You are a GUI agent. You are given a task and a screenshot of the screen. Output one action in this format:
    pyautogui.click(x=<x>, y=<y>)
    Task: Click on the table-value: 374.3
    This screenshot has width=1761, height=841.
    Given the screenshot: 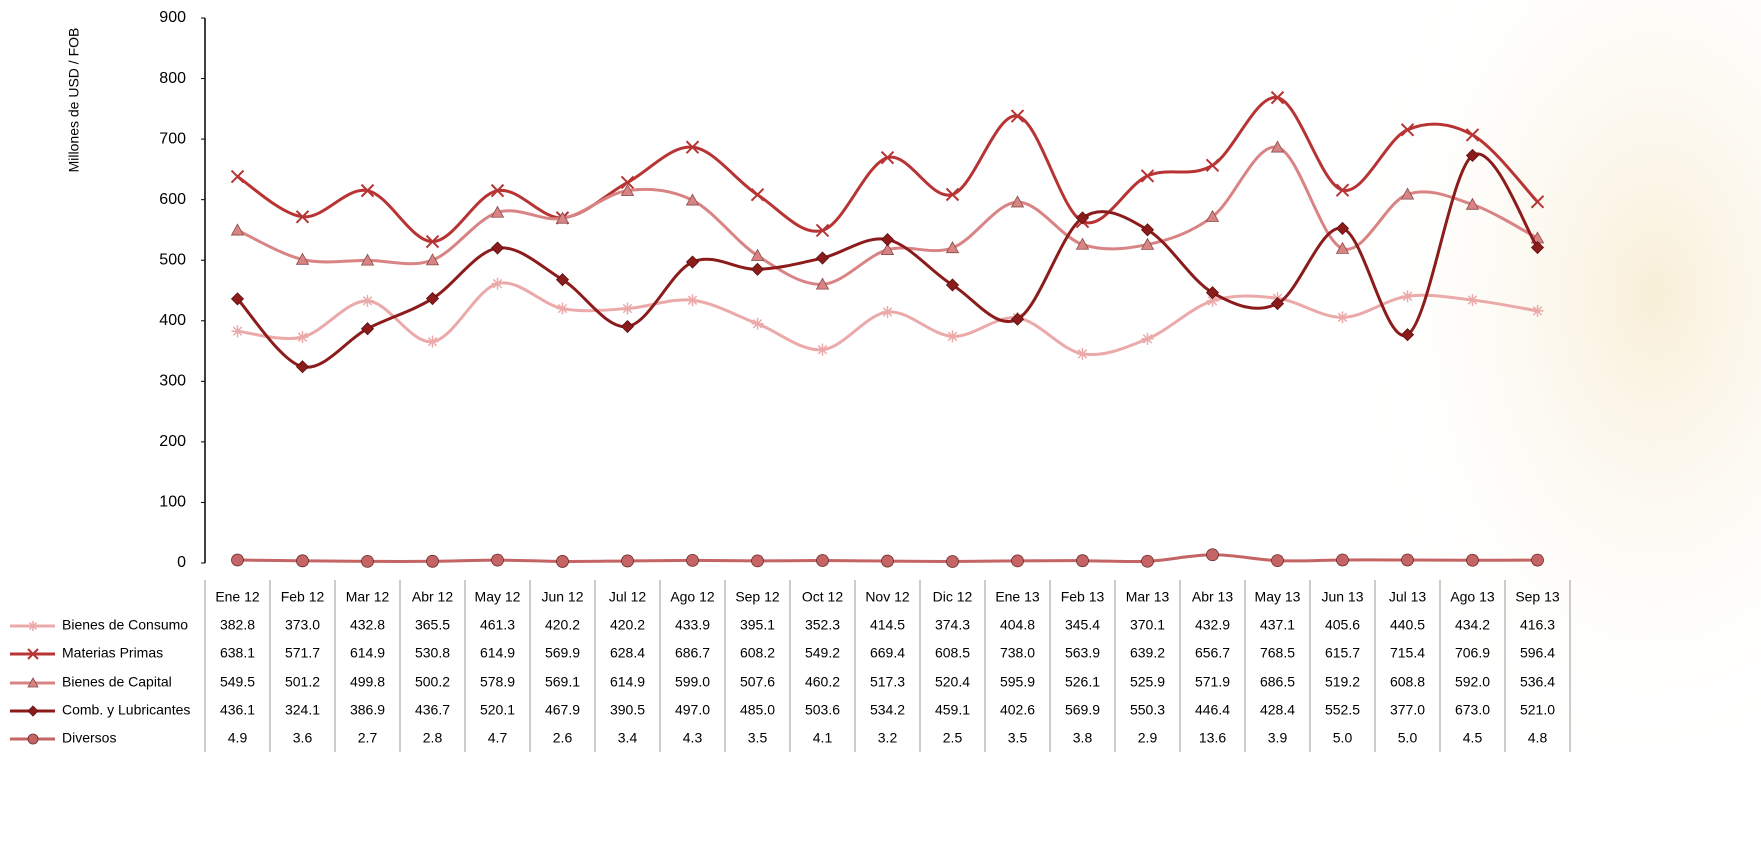 What is the action you would take?
    pyautogui.click(x=952, y=625)
    